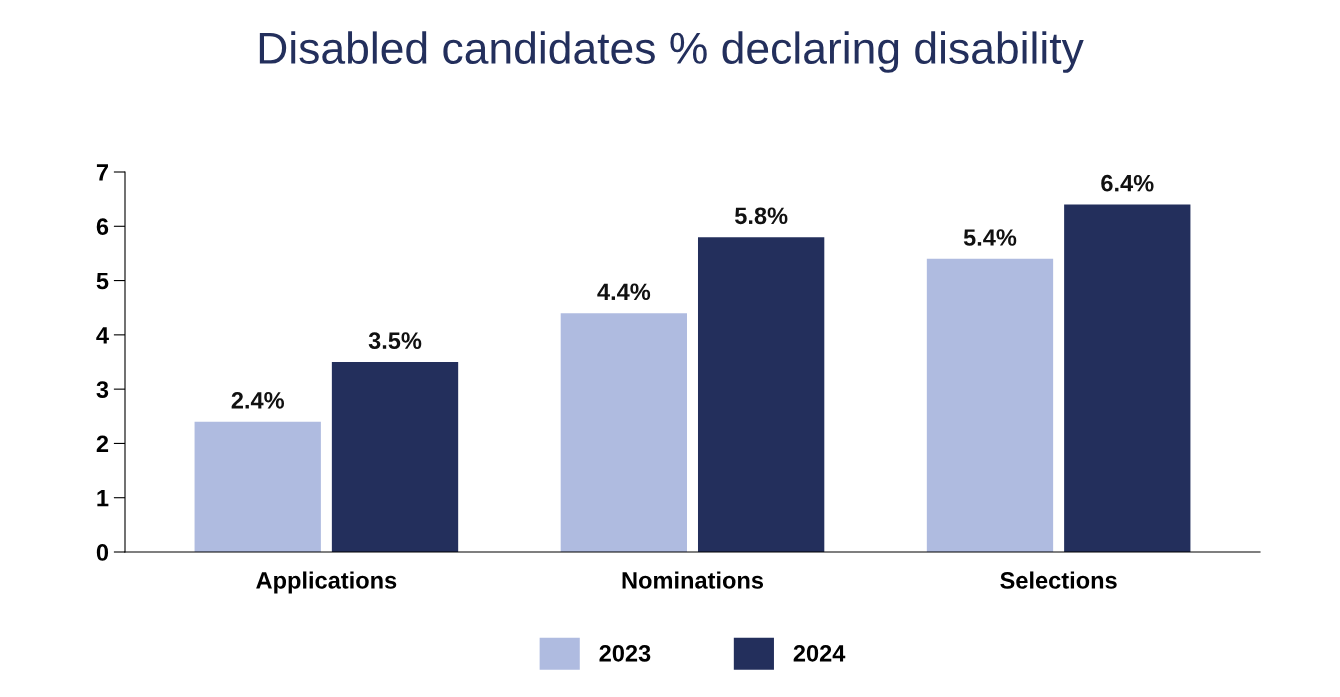 This screenshot has height=697, width=1340. What do you see at coordinates (258, 400) in the screenshot?
I see `data-label: 2.4%` at bounding box center [258, 400].